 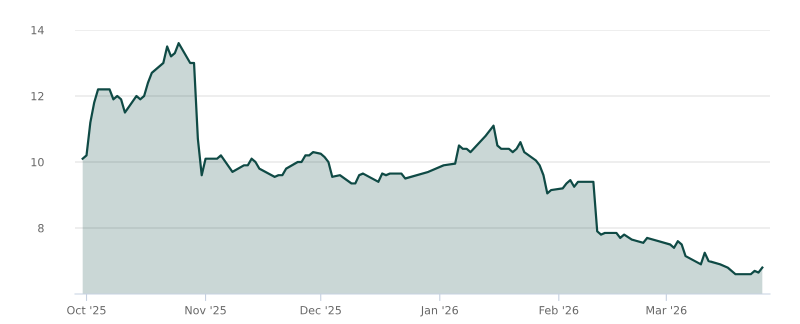 What do you see at coordinates (41, 228) in the screenshot?
I see `y-tick-label: 8` at bounding box center [41, 228].